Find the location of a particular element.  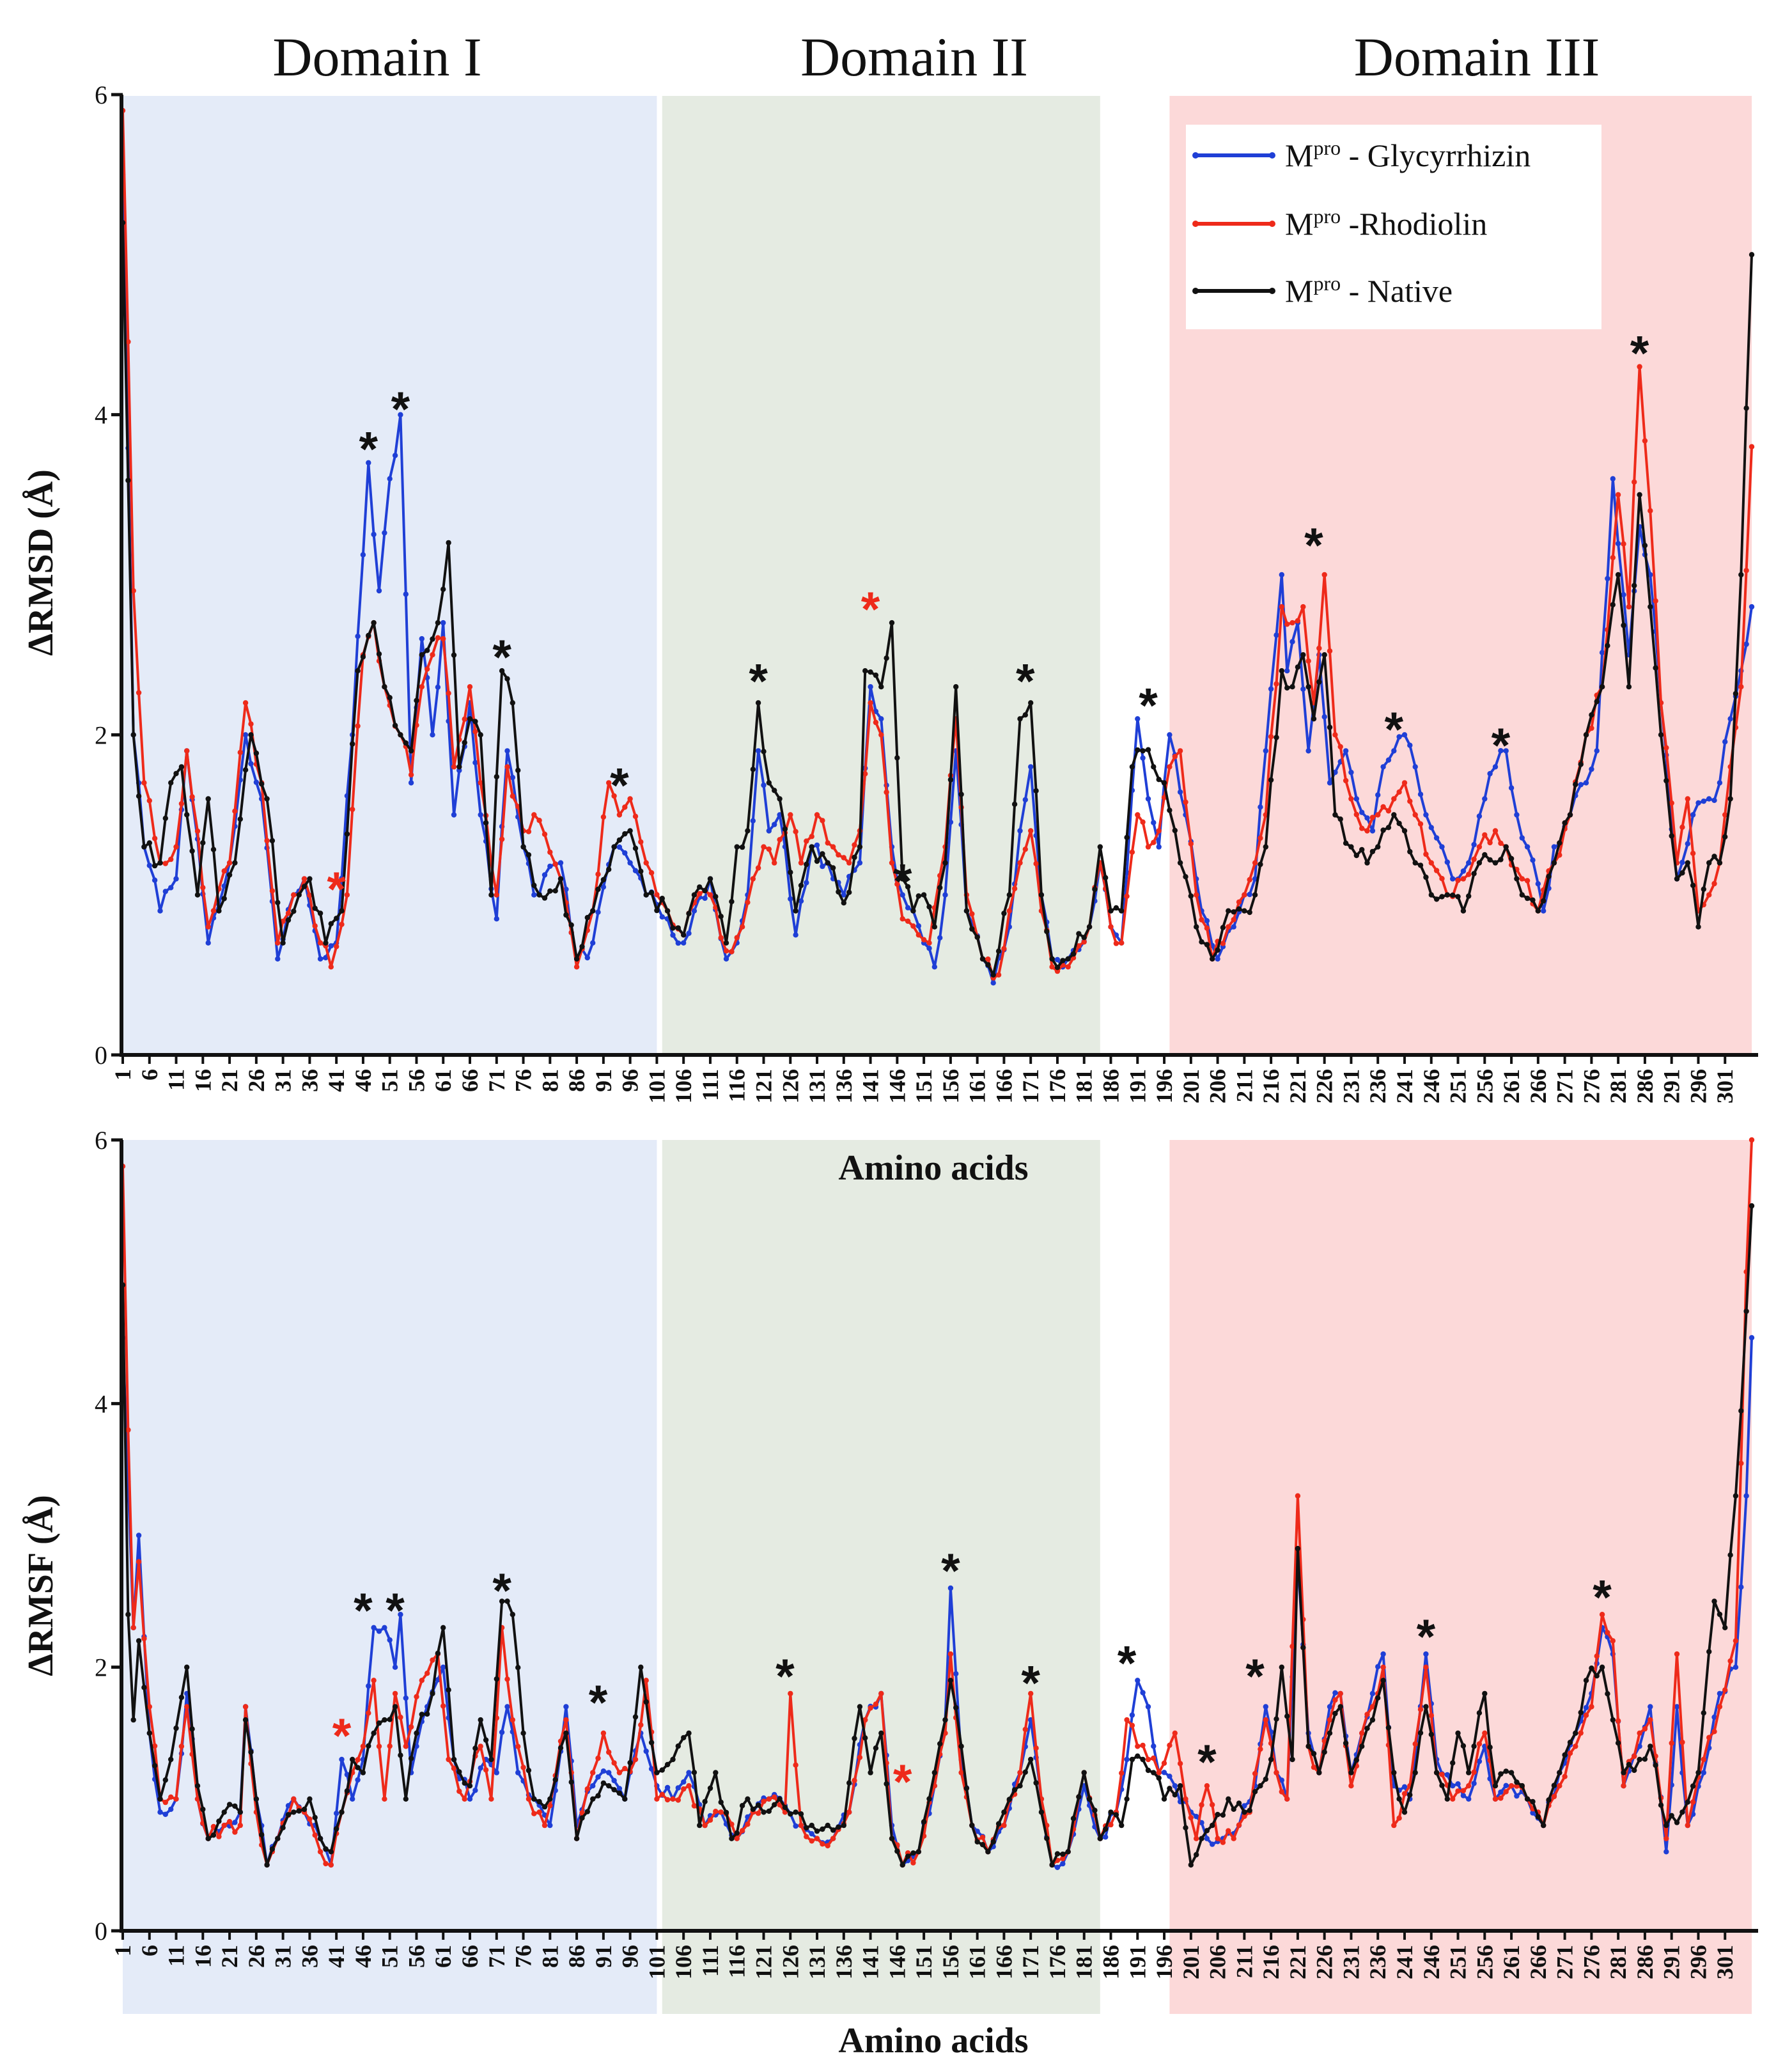

rmsd-significance-star: * is located at coordinates (619, 786).